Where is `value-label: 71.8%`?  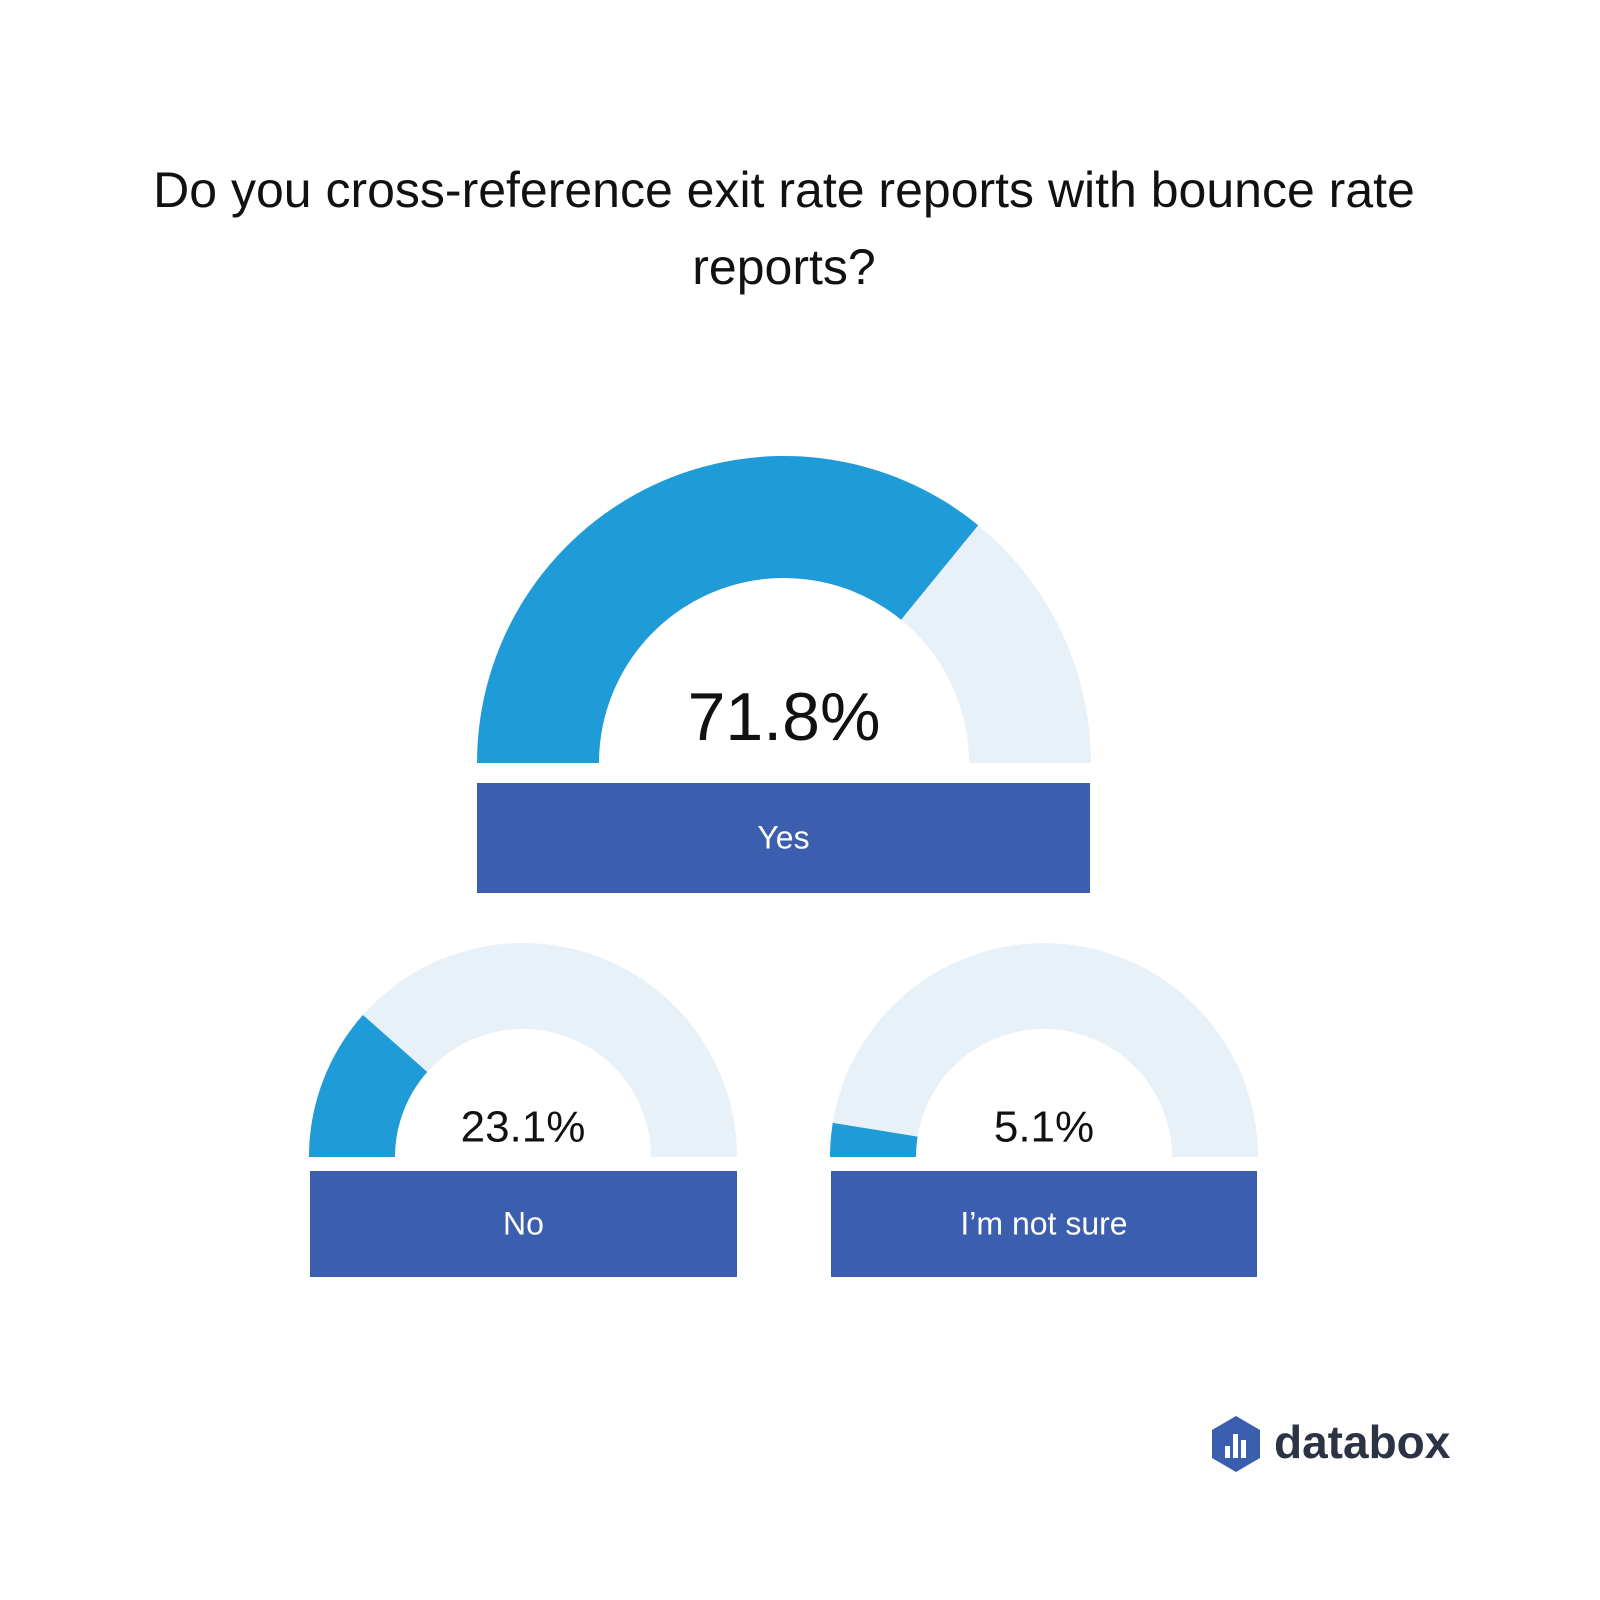 value-label: 71.8% is located at coordinates (784, 717).